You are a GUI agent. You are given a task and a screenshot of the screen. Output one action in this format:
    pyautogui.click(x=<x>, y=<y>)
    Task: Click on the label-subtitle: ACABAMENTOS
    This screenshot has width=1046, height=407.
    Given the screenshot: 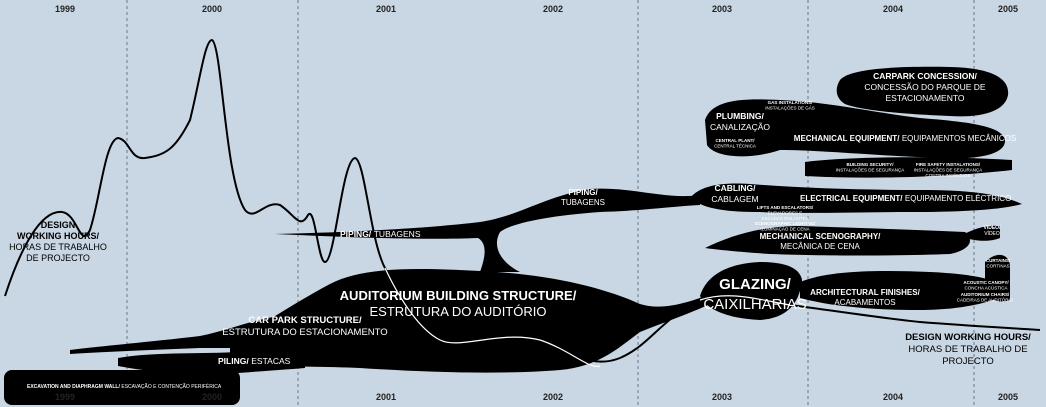 What is the action you would take?
    pyautogui.click(x=864, y=302)
    